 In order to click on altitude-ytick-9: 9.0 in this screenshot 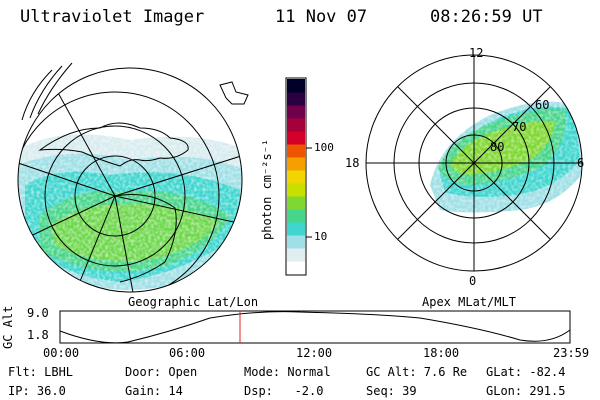, I will do `click(38, 313)`.